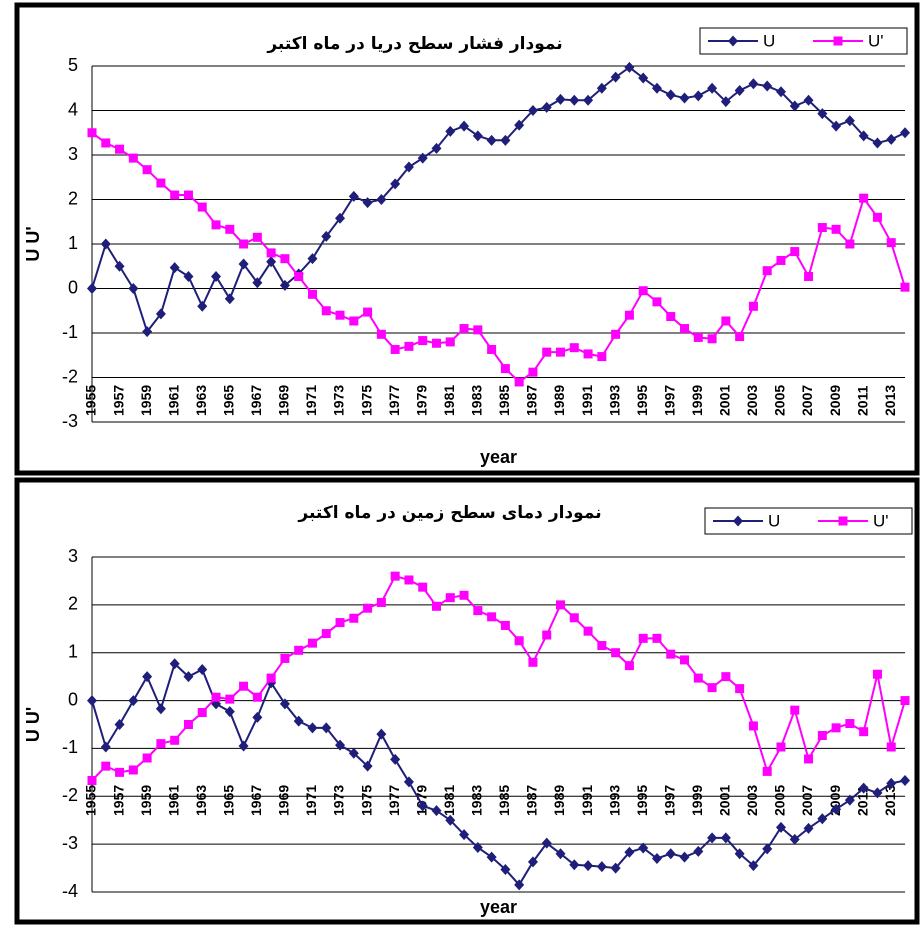  What do you see at coordinates (697, 400) in the screenshot?
I see `x-tick-label: 1999` at bounding box center [697, 400].